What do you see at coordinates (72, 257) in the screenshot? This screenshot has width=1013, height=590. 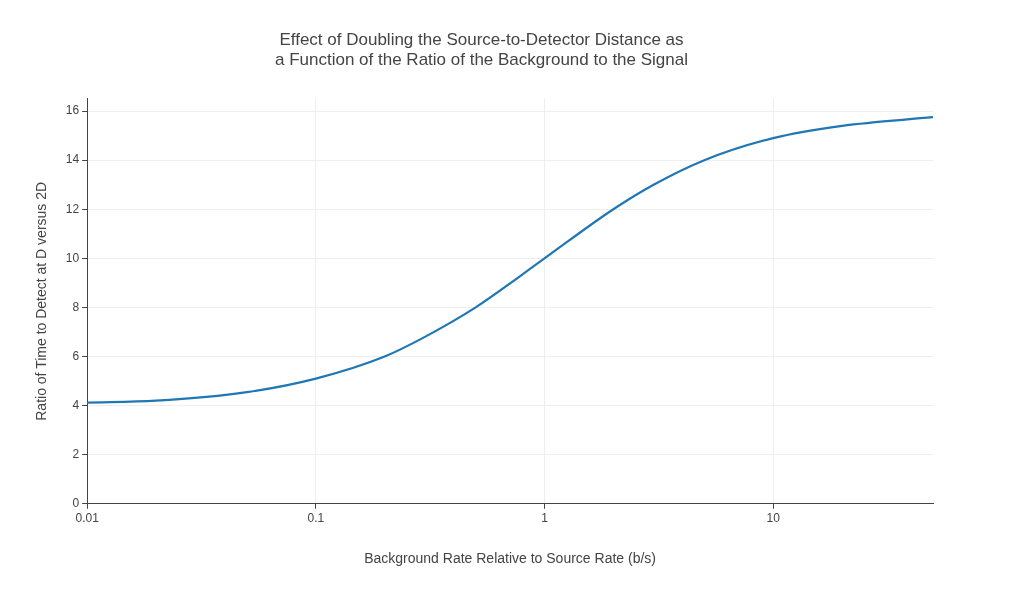 I see `y-tick-label: 10` at bounding box center [72, 257].